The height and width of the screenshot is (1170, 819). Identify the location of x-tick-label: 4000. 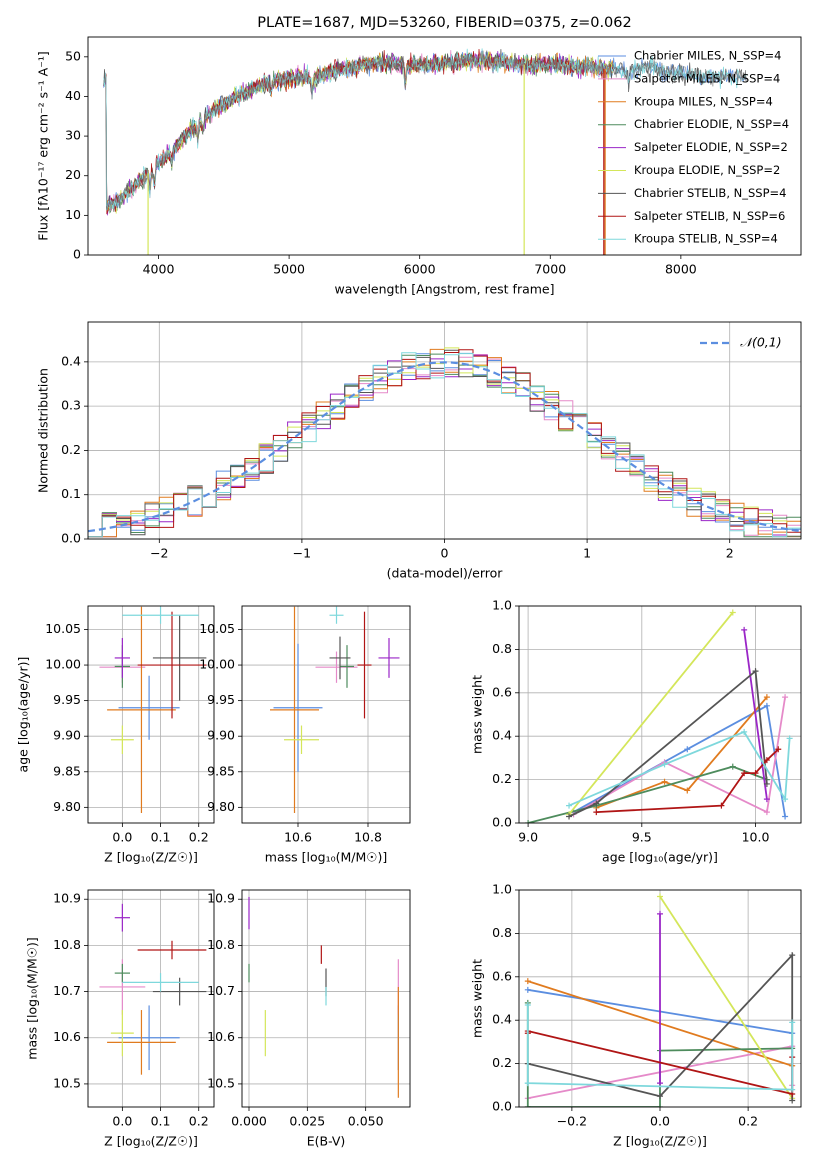
(159, 269).